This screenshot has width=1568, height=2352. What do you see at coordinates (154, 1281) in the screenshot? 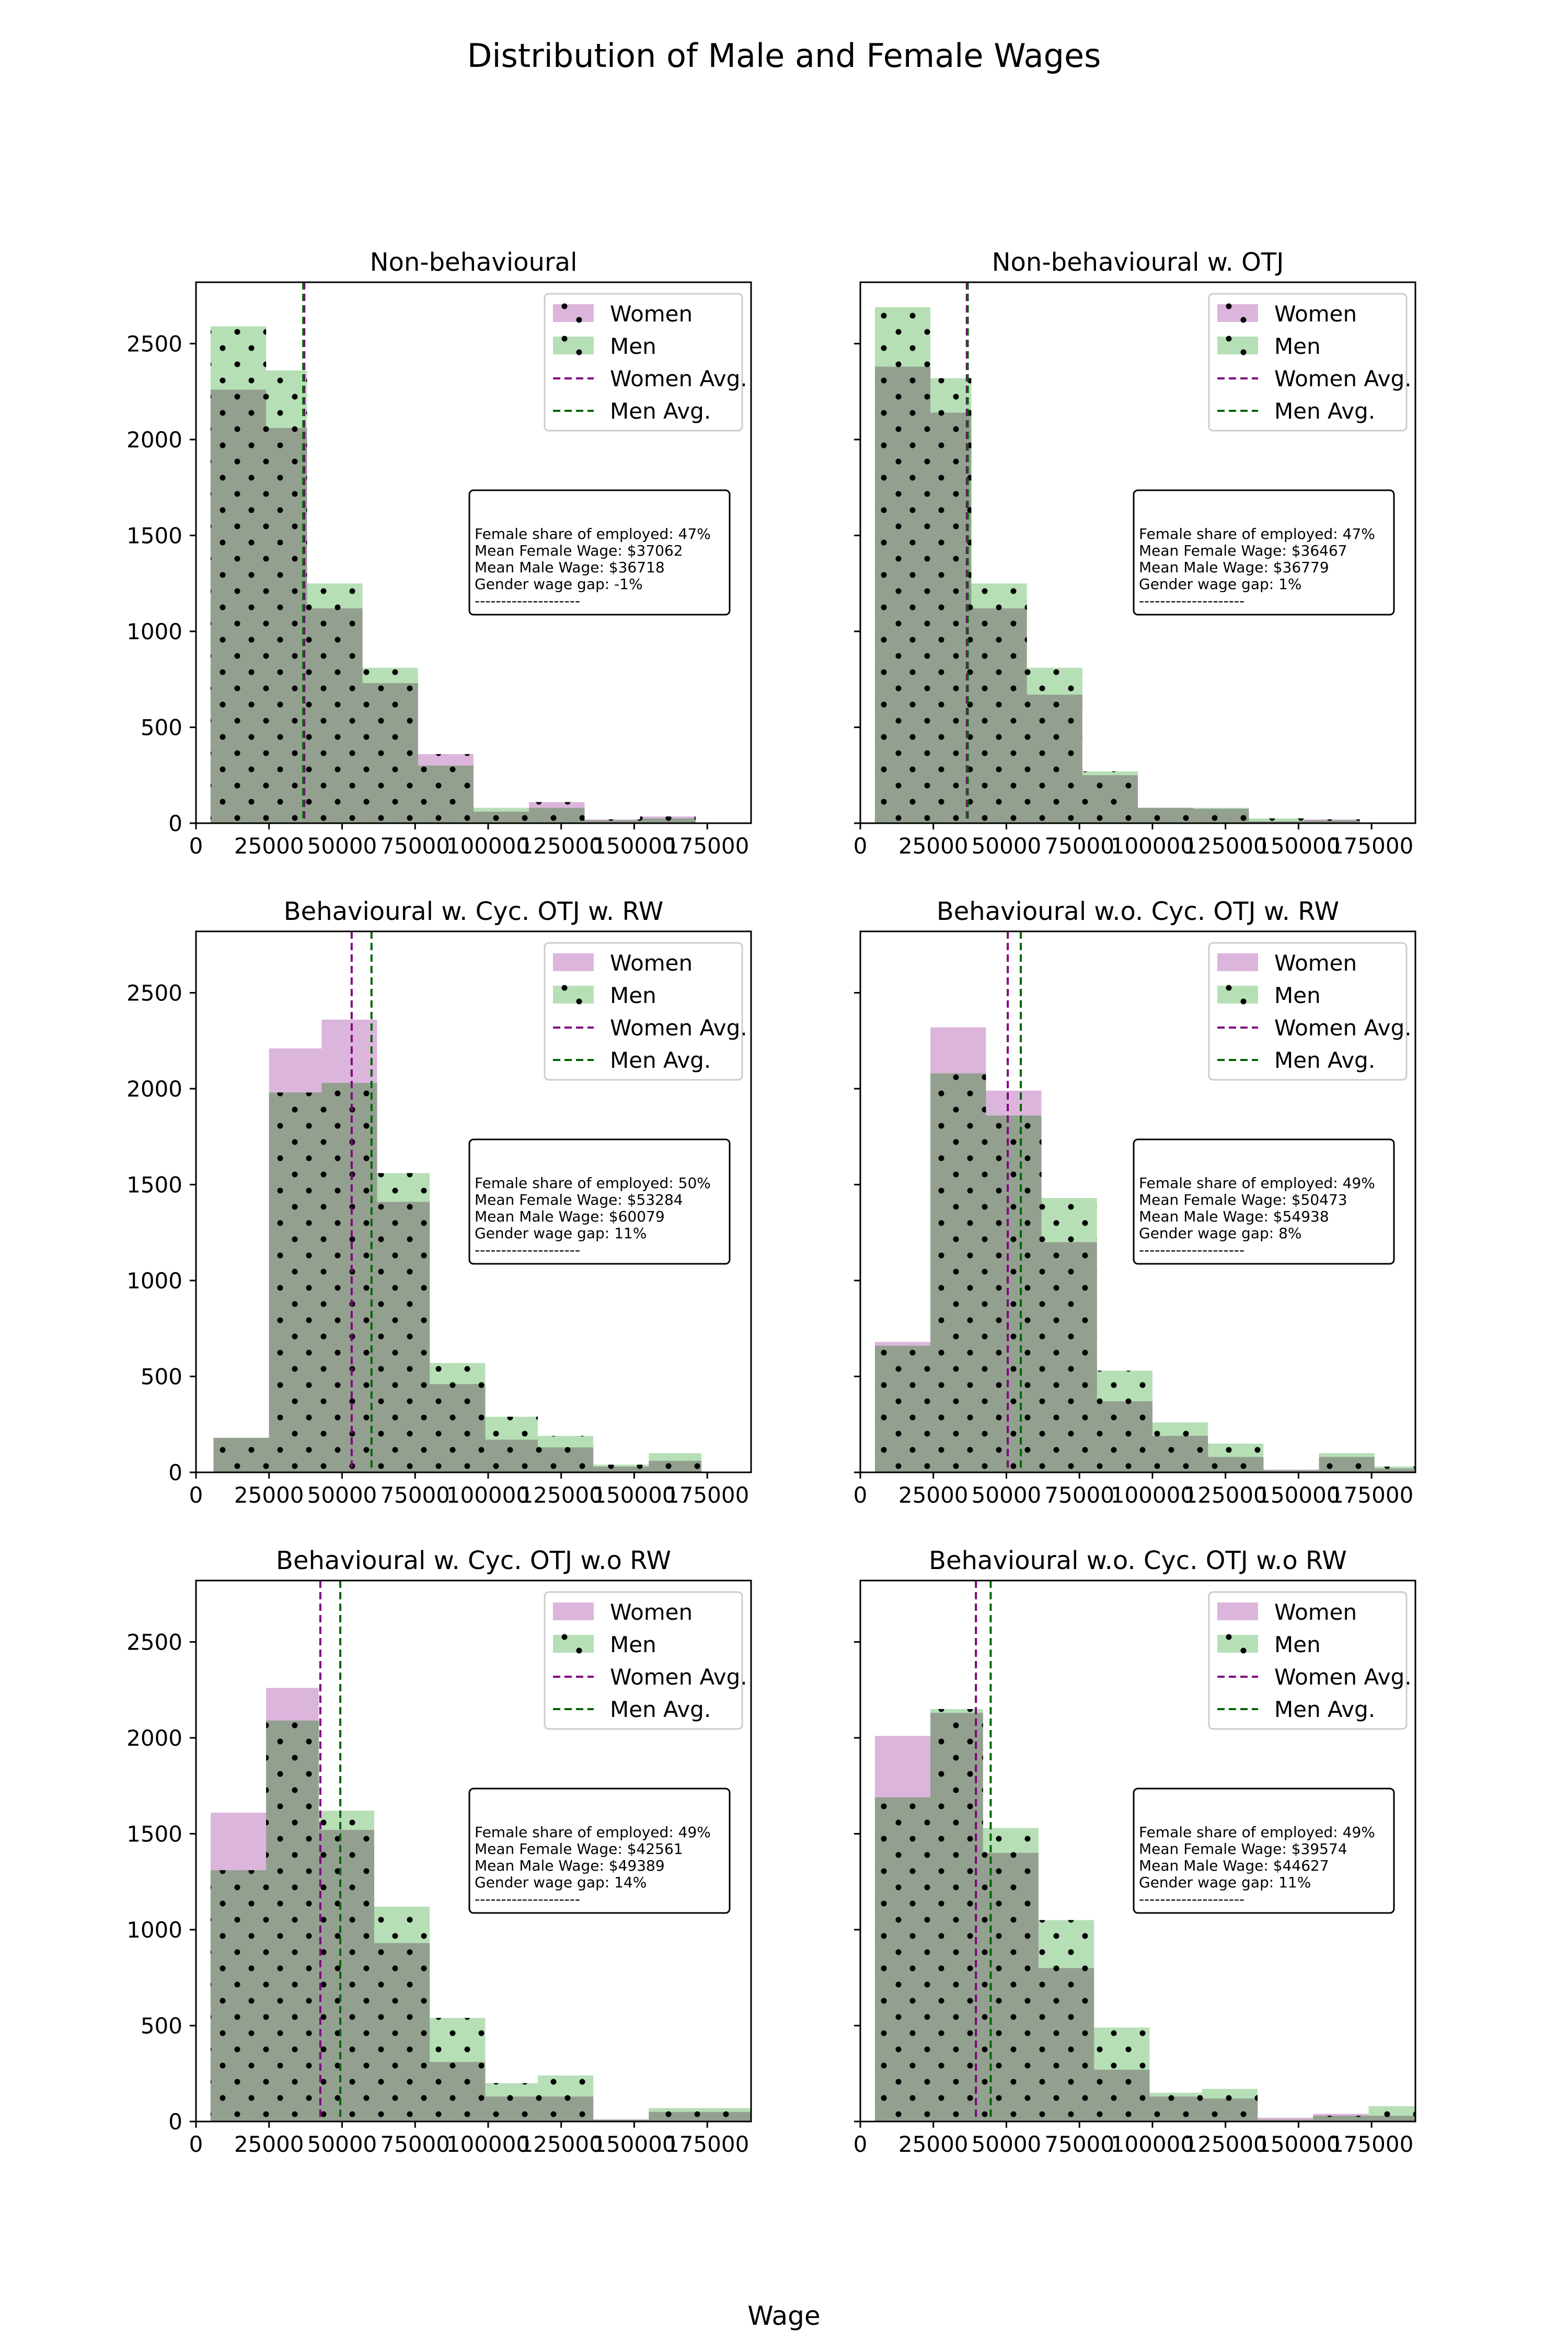
I see `y-tick-label: 1000` at bounding box center [154, 1281].